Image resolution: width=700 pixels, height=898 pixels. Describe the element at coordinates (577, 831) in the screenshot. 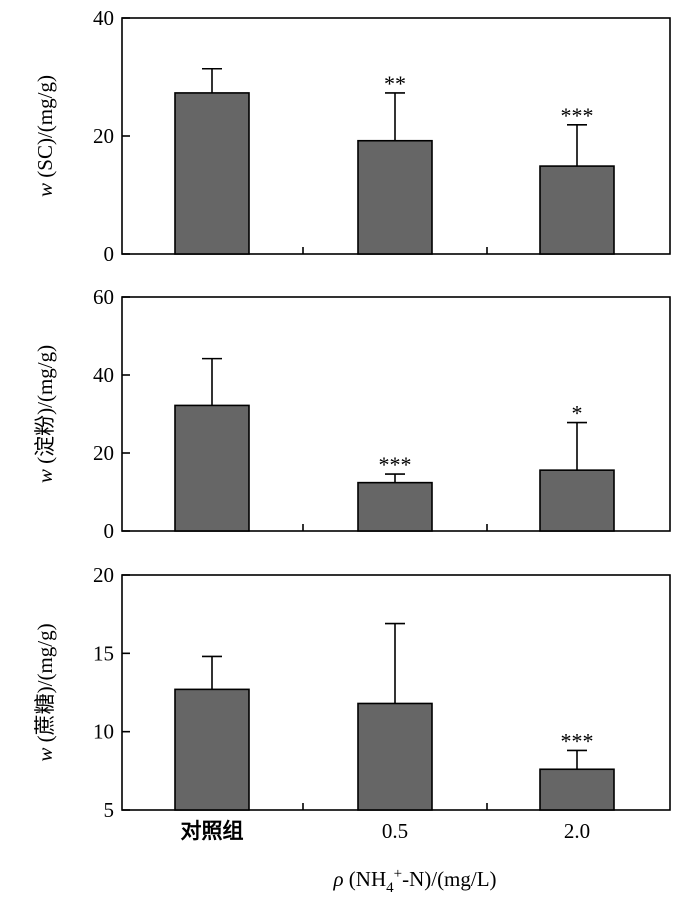

I see `x-tick-label: 2.0` at that location.